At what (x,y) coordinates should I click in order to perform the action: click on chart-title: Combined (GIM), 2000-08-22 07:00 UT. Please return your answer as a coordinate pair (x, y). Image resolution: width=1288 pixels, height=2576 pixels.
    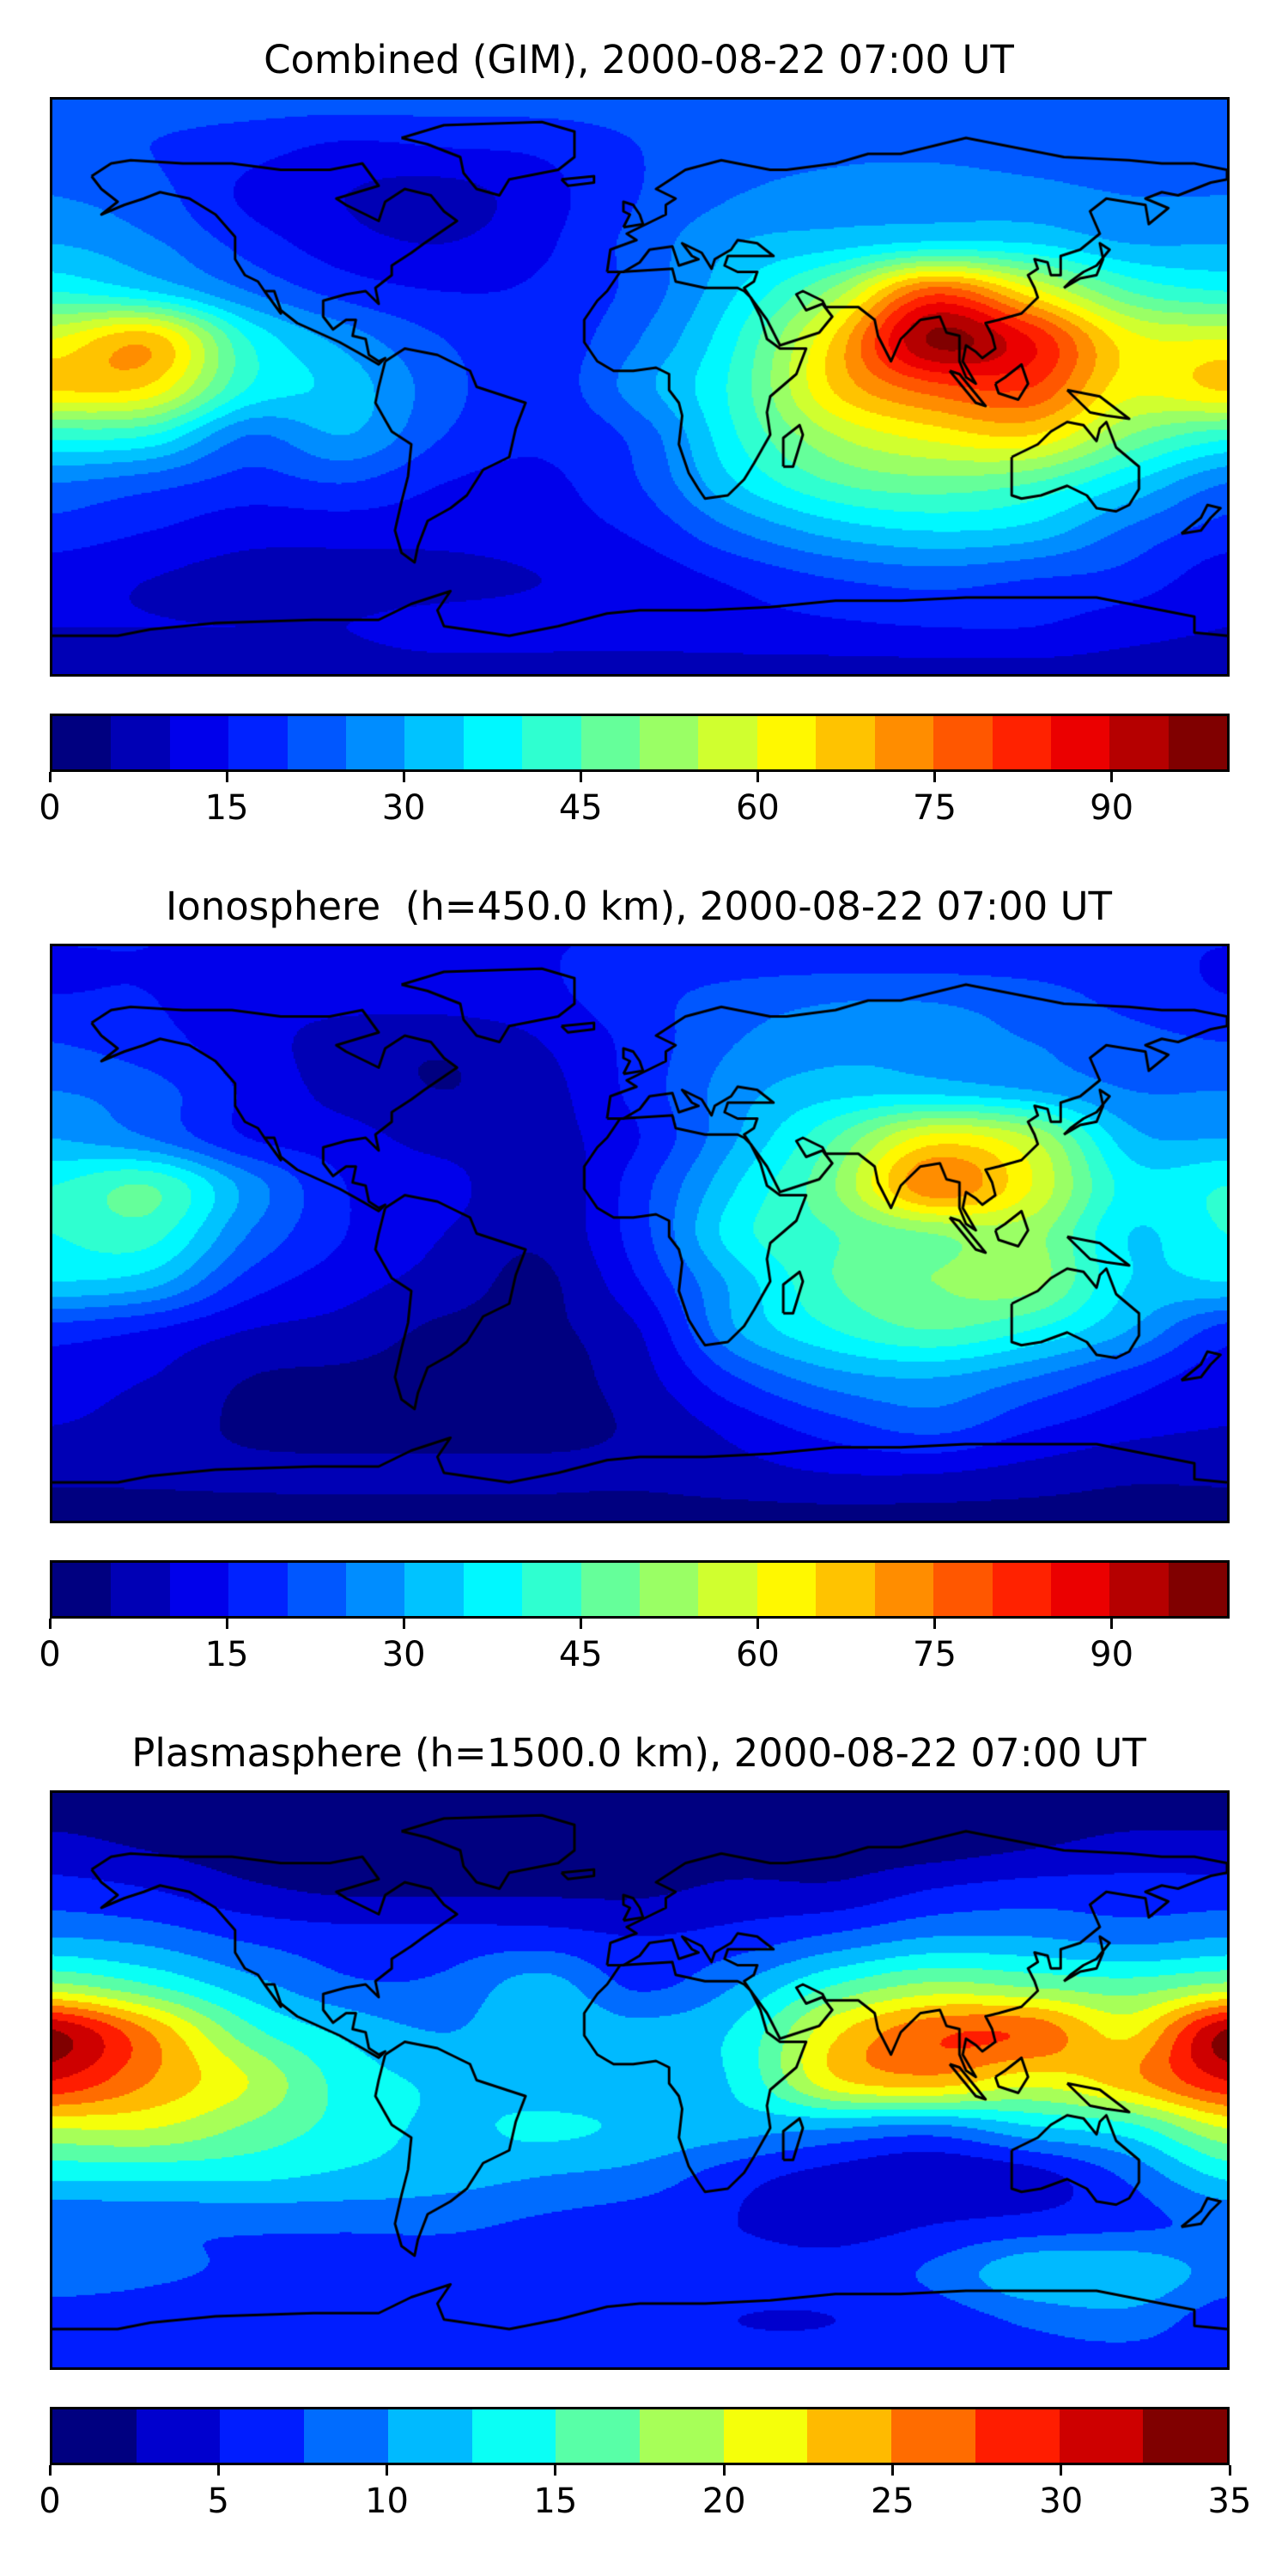
    Looking at the image, I should click on (639, 59).